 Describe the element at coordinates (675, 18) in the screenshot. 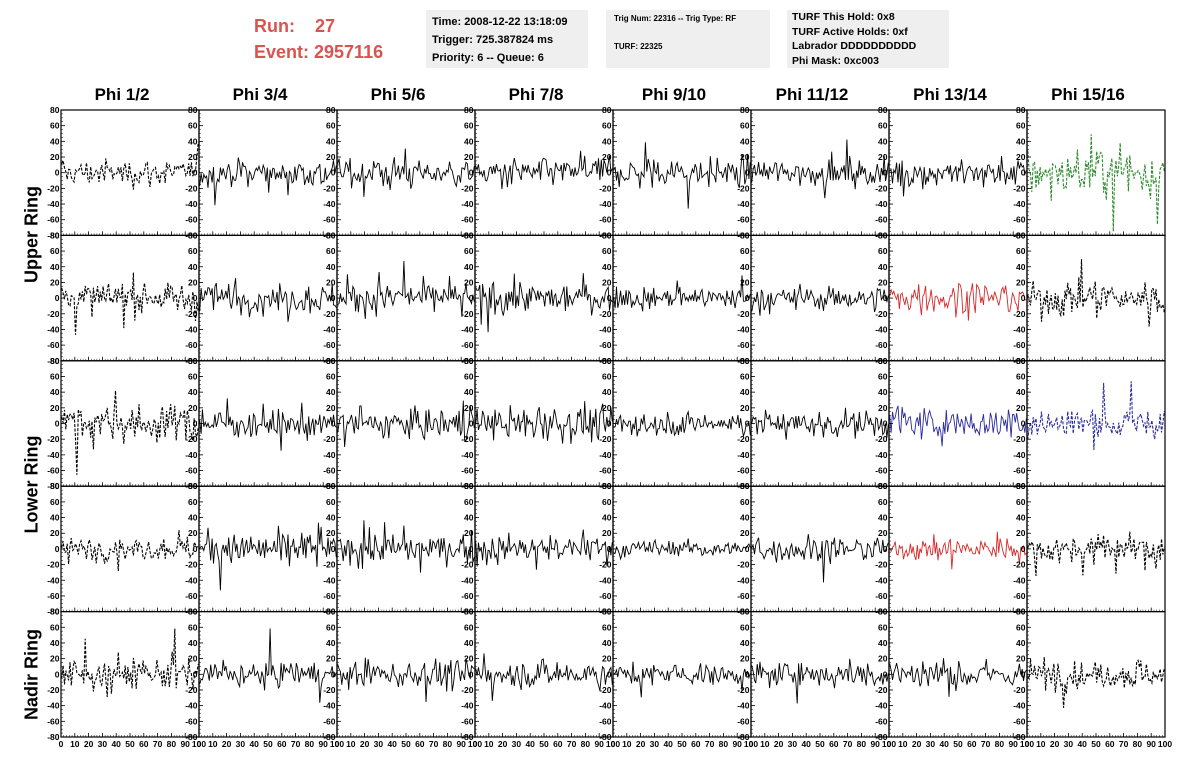

I see `trig-num-text: Trig Num: 22316 -- Trig Type: RF` at that location.